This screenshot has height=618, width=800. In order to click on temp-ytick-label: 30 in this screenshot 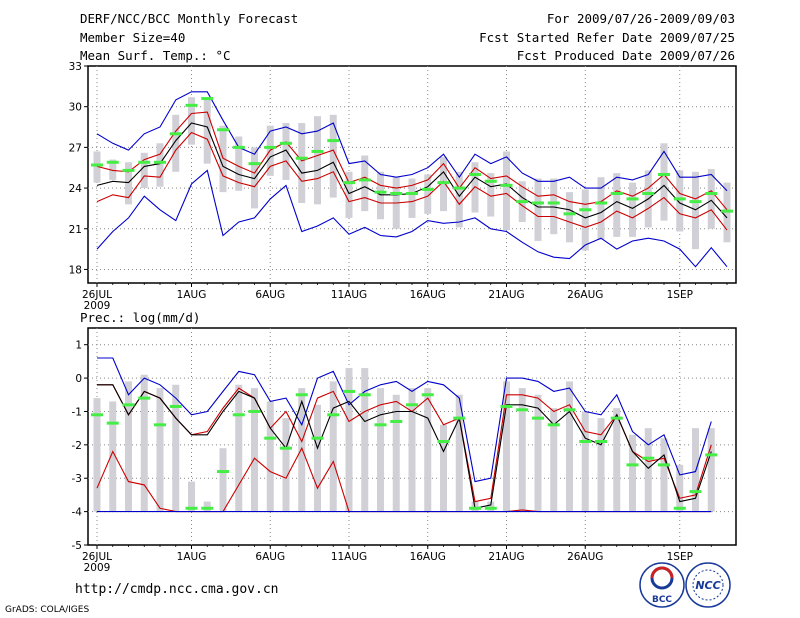, I will do `click(75, 108)`.